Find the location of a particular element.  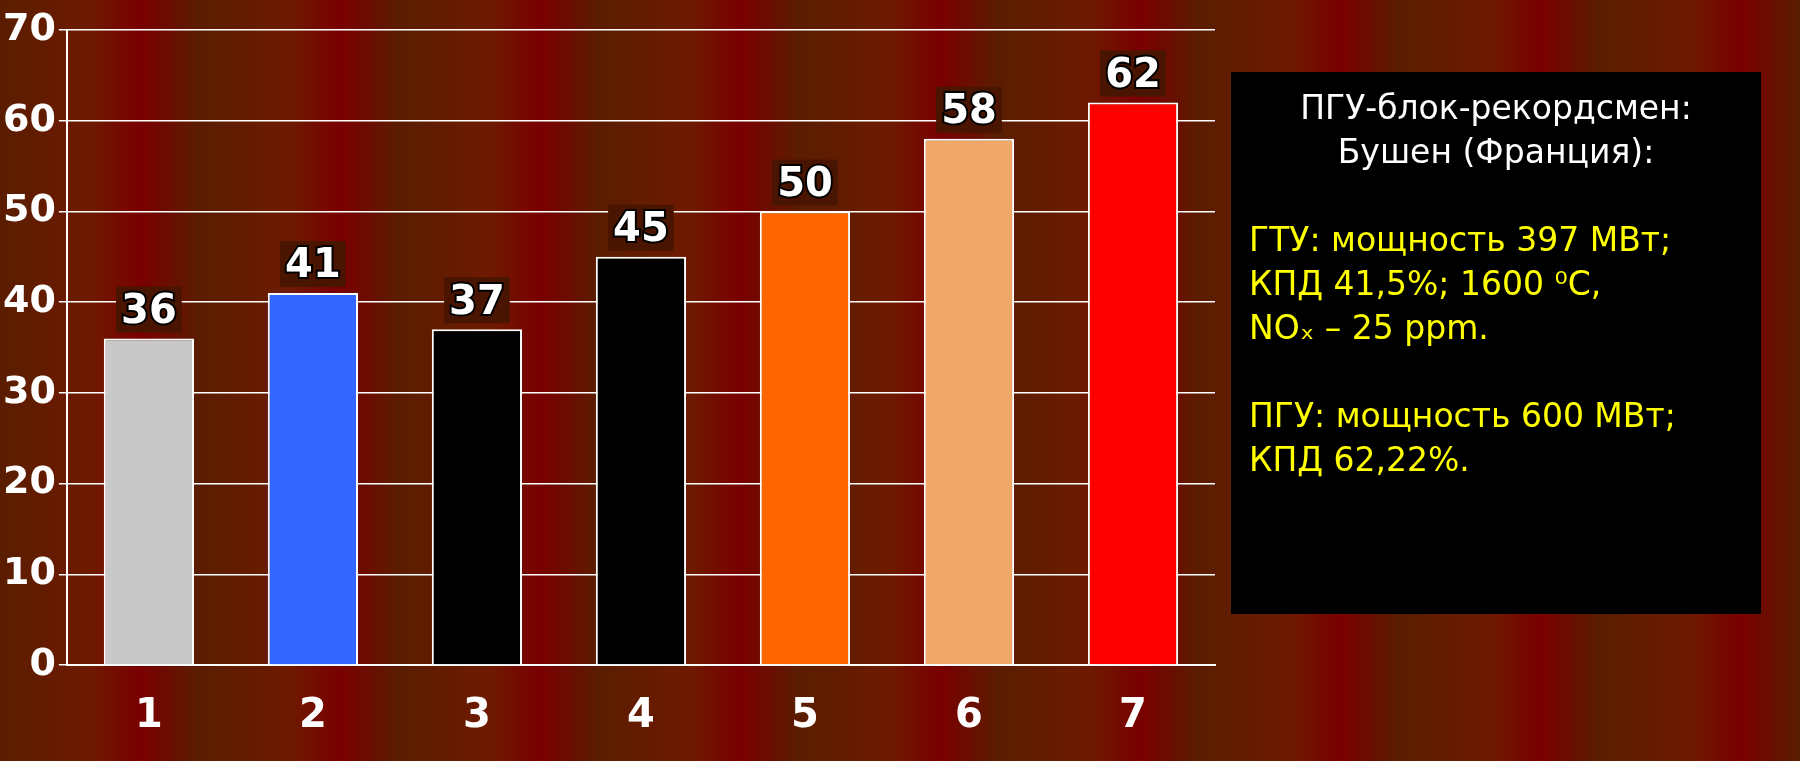

y-tick-label: 20 is located at coordinates (29, 480).